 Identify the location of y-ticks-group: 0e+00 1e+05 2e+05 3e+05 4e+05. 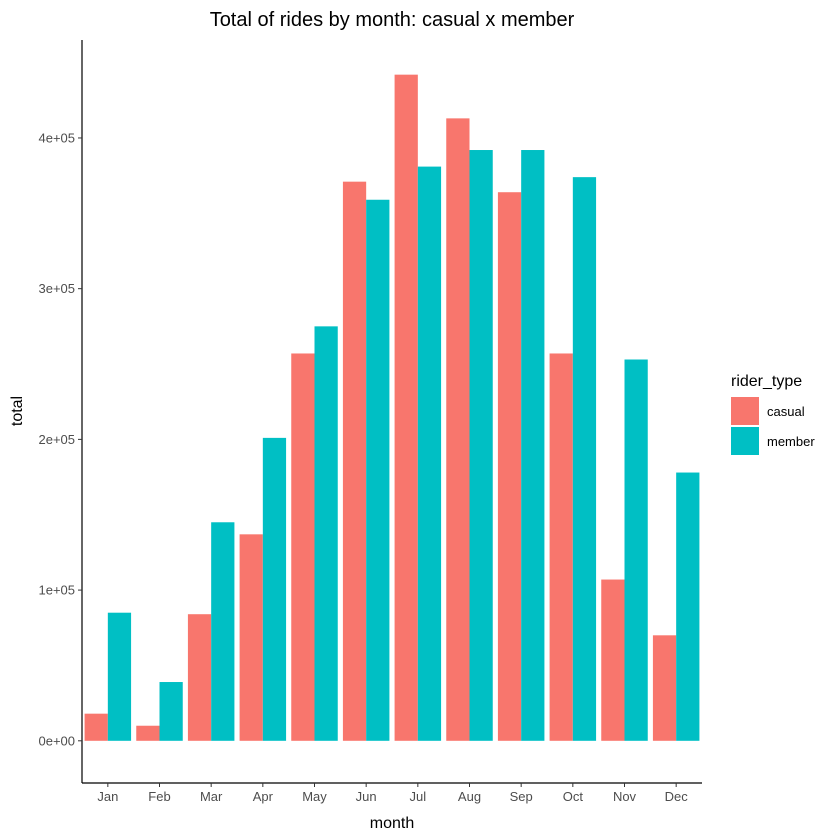
(60, 439).